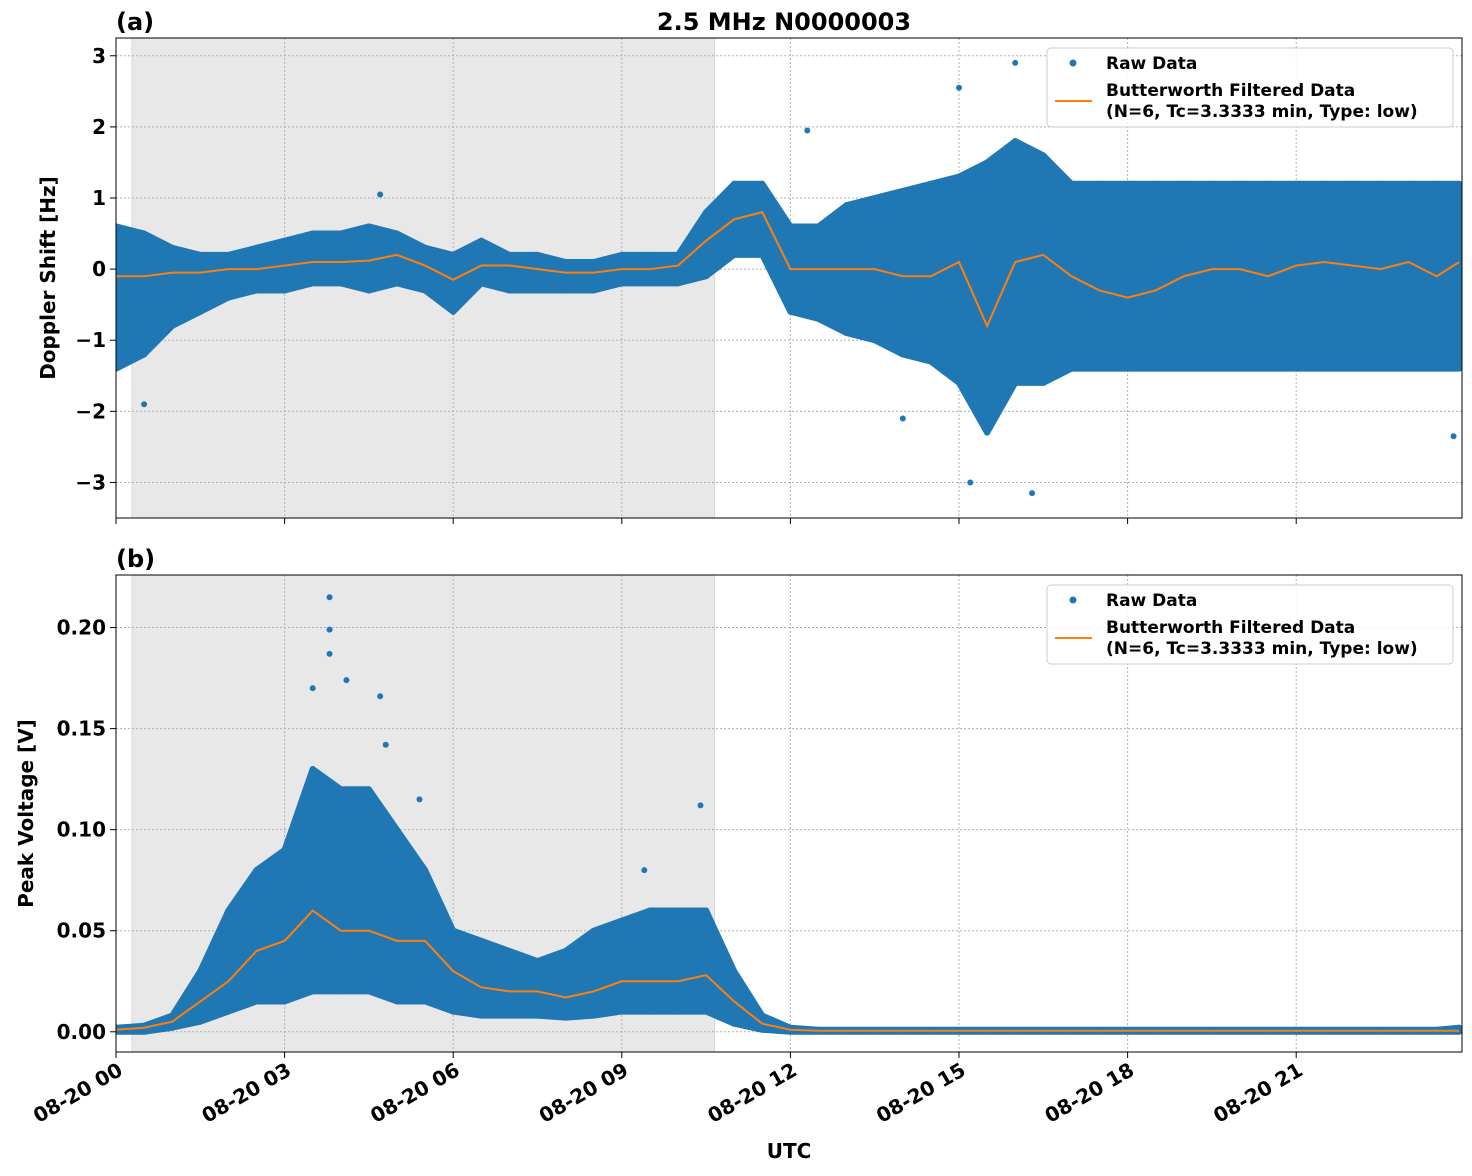 Image resolution: width=1472 pixels, height=1176 pixels. I want to click on x-tick-label: 08-20 00, so click(78, 1093).